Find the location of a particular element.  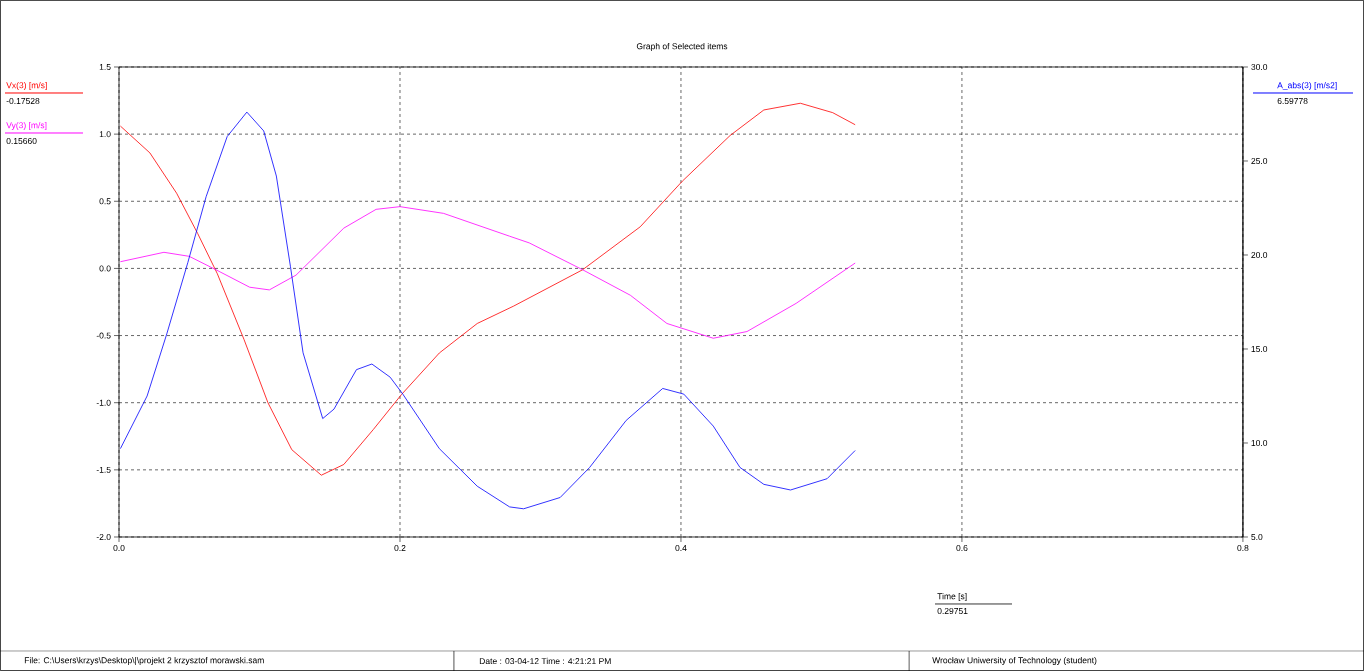

y-tick-label: -2.0 is located at coordinates (103, 536).